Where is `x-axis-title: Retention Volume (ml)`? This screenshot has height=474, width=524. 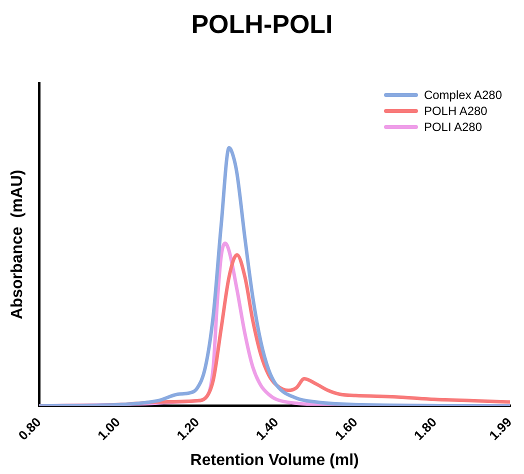 x-axis-title: Retention Volume (ml) is located at coordinates (274, 460).